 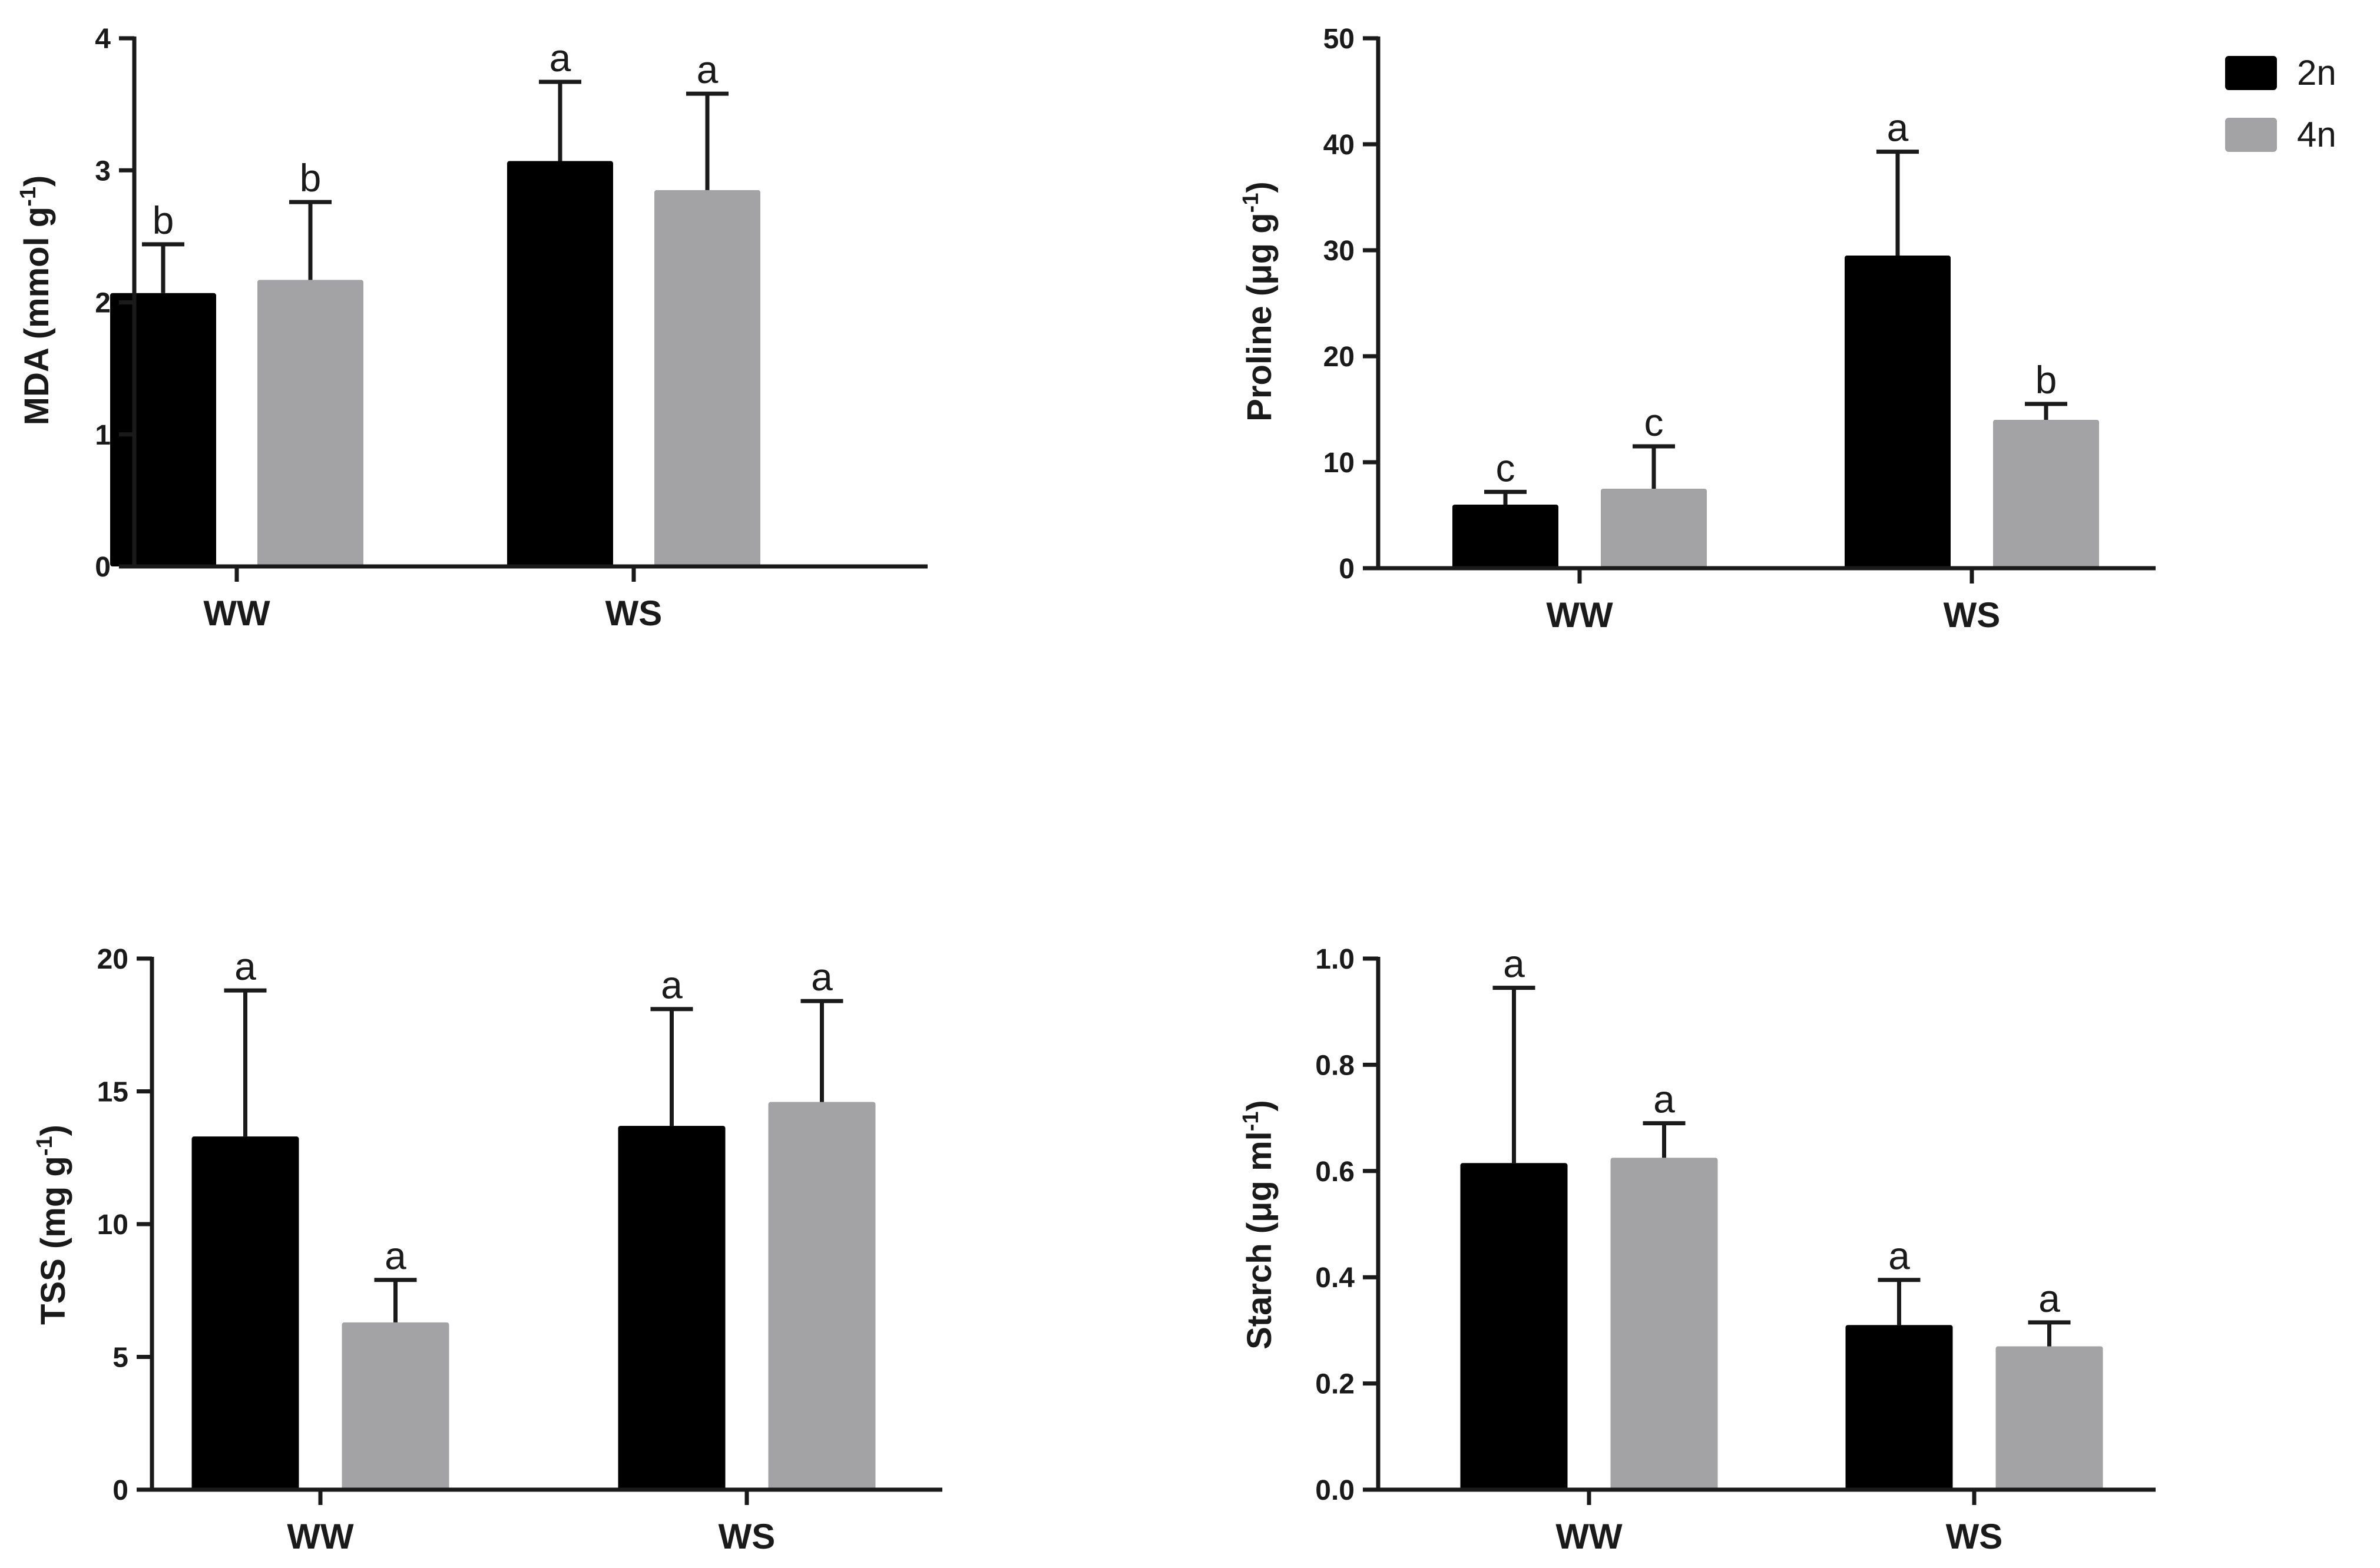 I want to click on panel-proline-bars, so click(x=1775, y=359).